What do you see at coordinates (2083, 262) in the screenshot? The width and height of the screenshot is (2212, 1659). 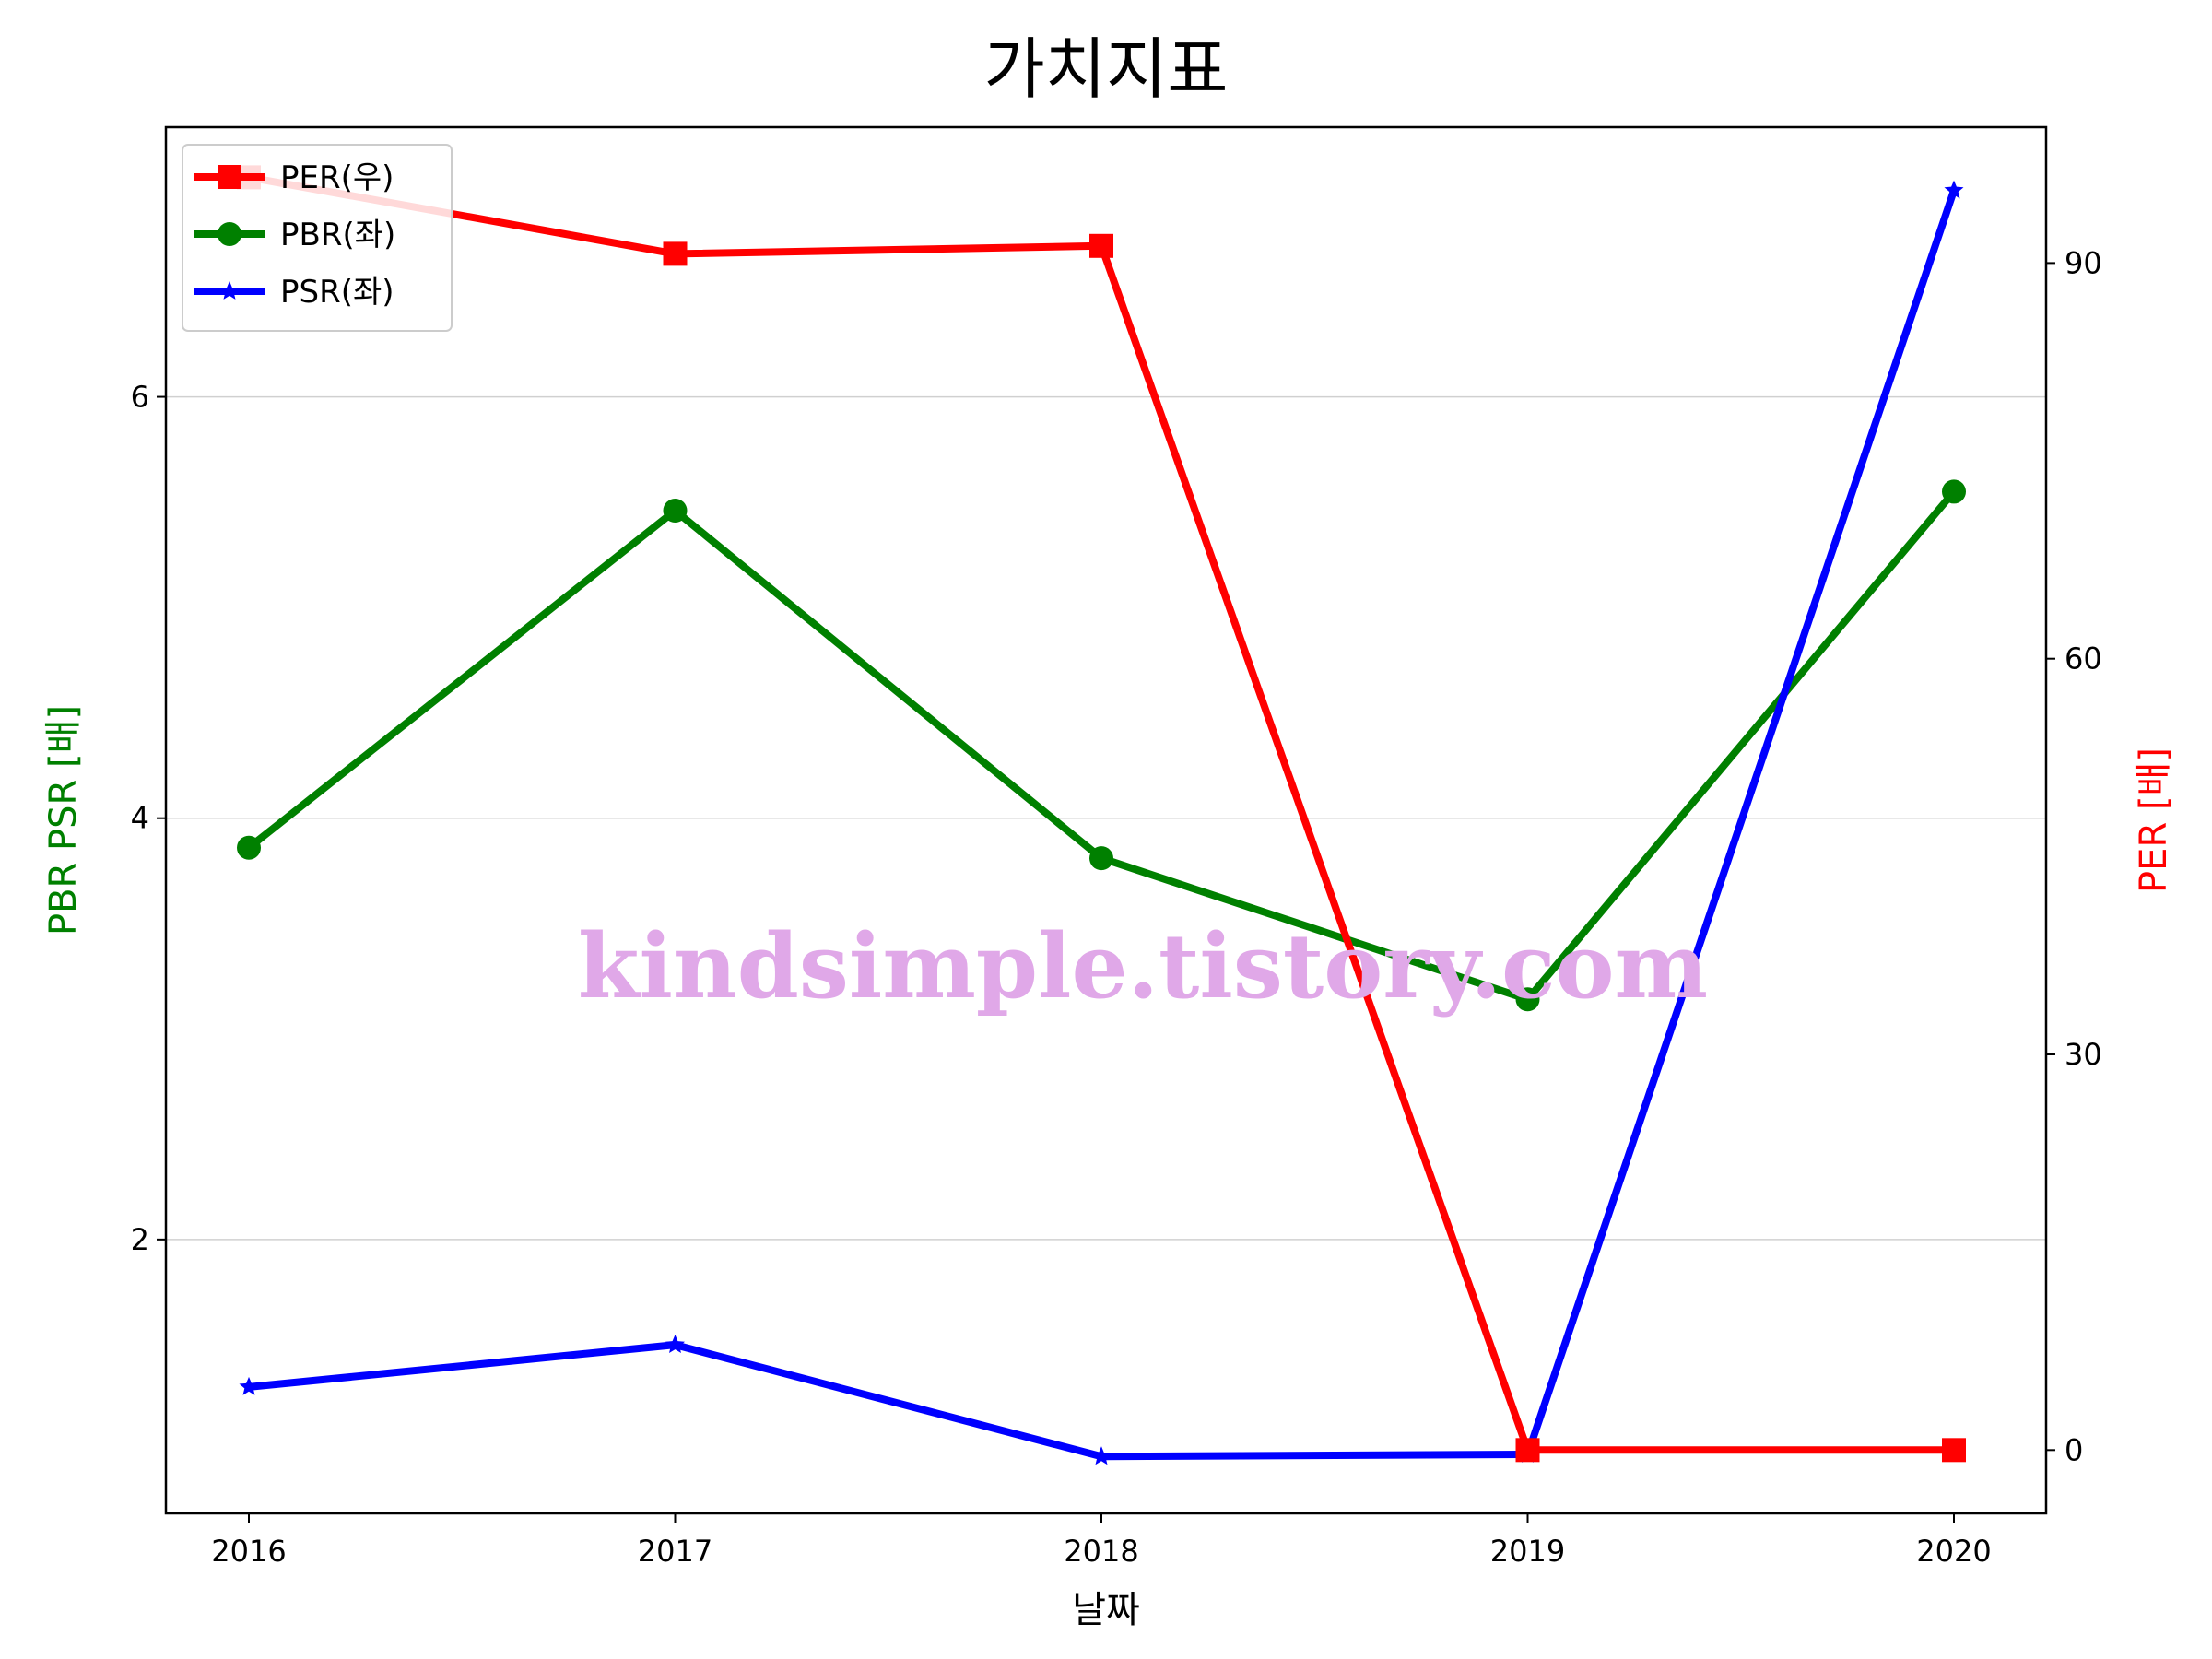 I see `right-y-tick-label: 90` at bounding box center [2083, 262].